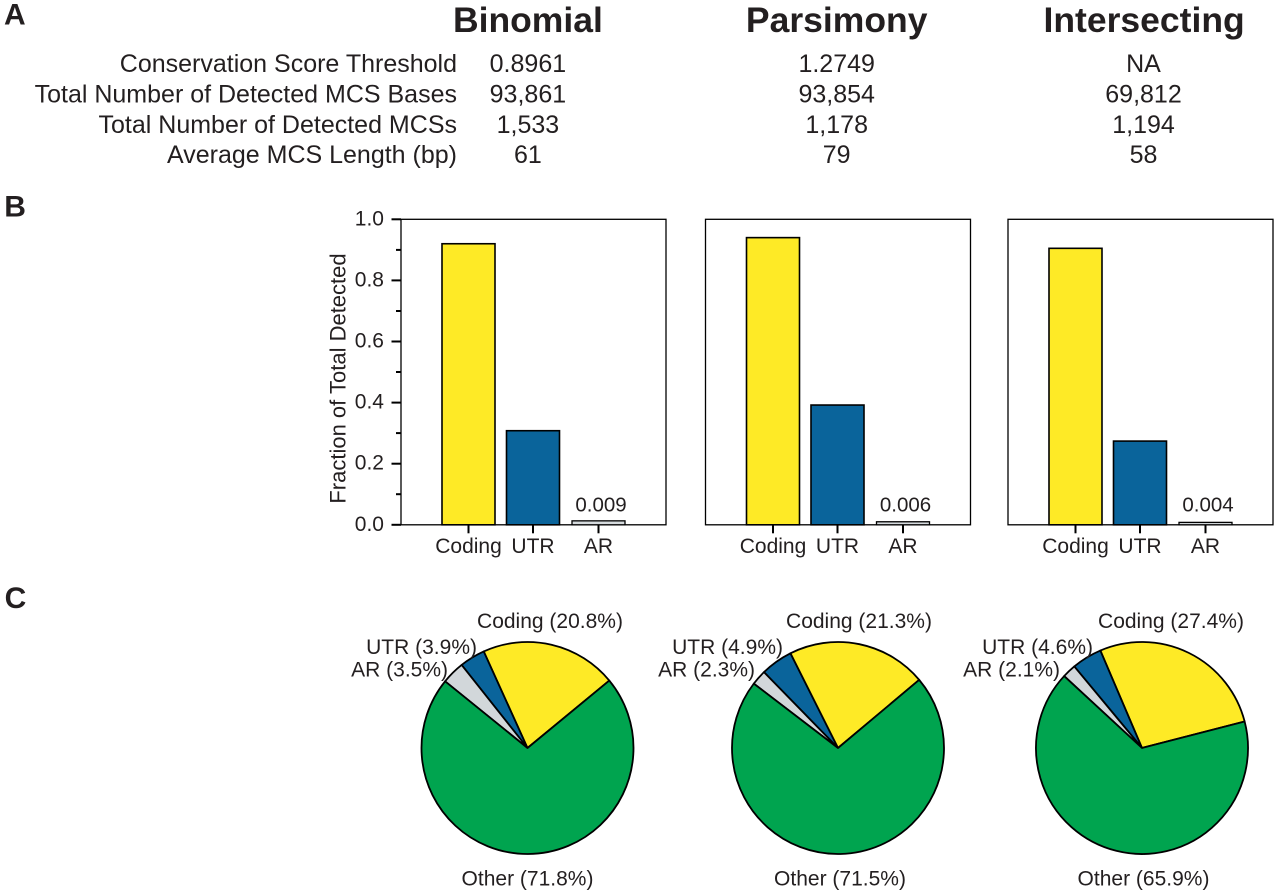  Describe the element at coordinates (369, 218) in the screenshot. I see `svg-text: 1.0` at that location.